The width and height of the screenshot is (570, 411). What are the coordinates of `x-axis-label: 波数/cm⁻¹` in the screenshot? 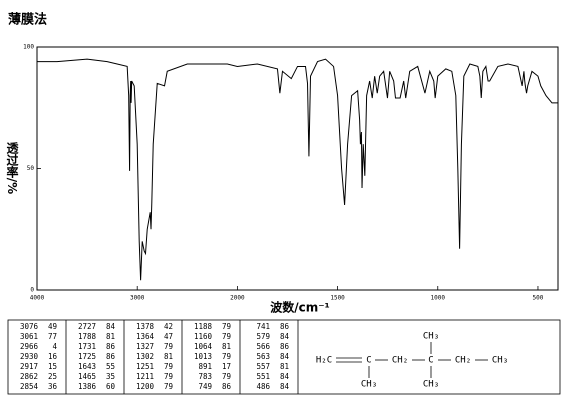 It's located at (300, 307).